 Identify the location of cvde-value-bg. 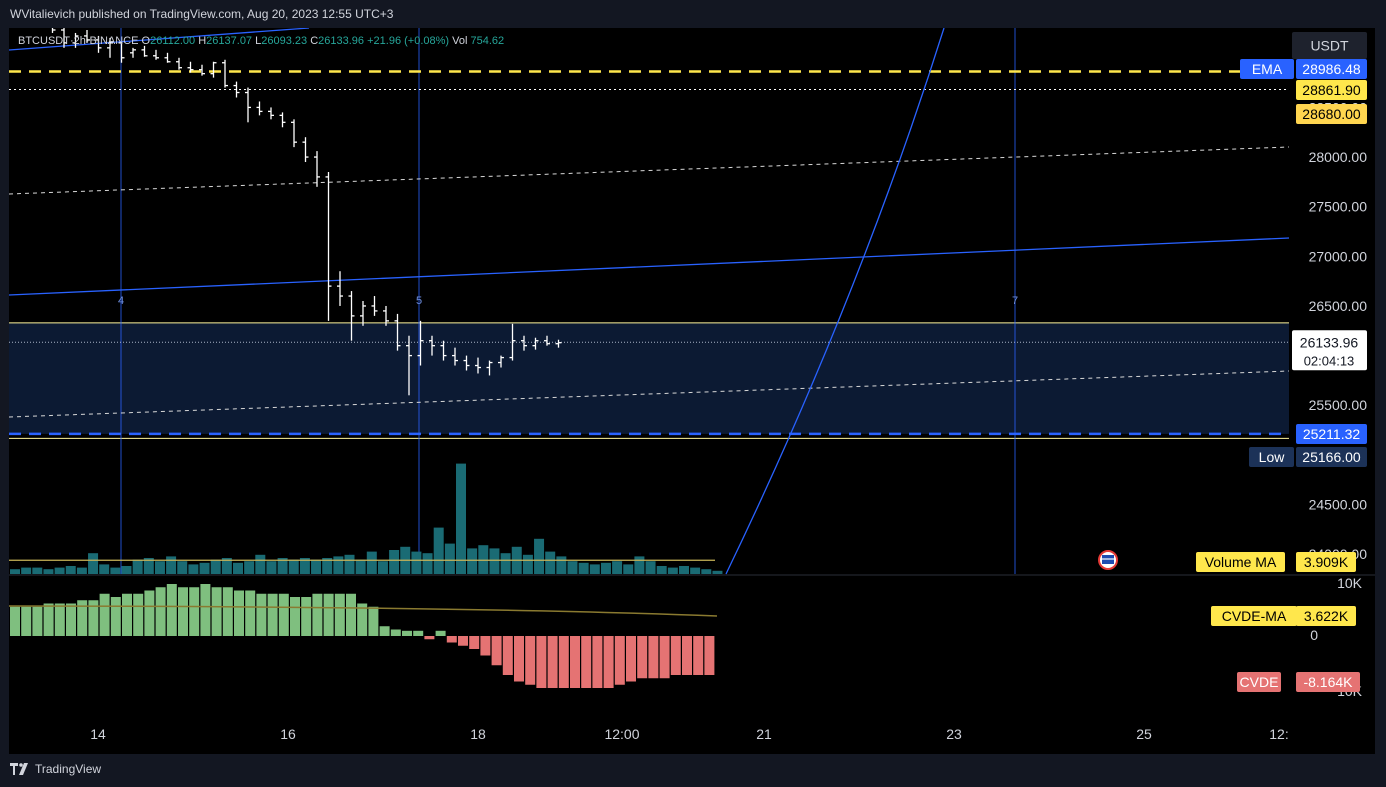
(1328, 682).